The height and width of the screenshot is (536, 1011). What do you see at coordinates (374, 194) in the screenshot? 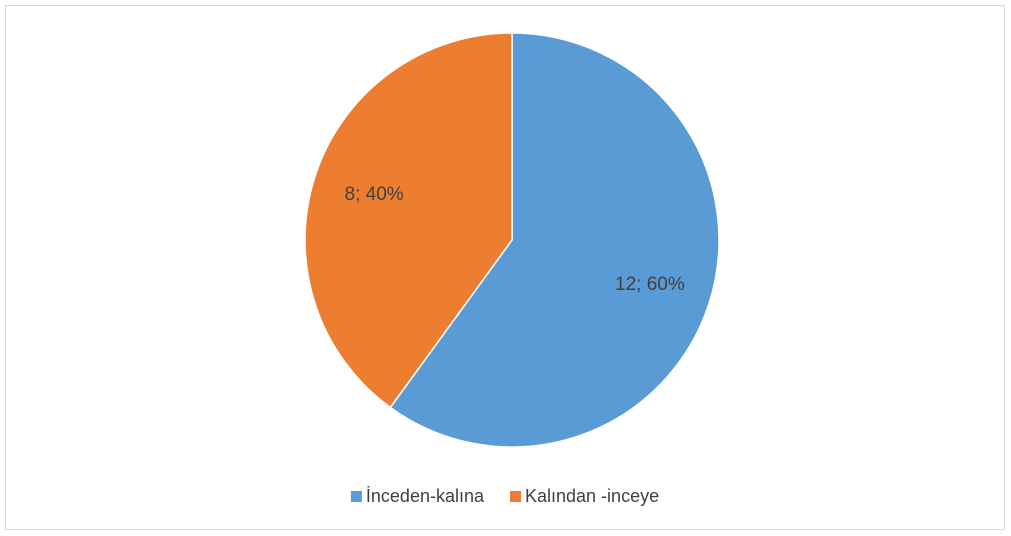
I see `data-label: 8; 40%` at bounding box center [374, 194].